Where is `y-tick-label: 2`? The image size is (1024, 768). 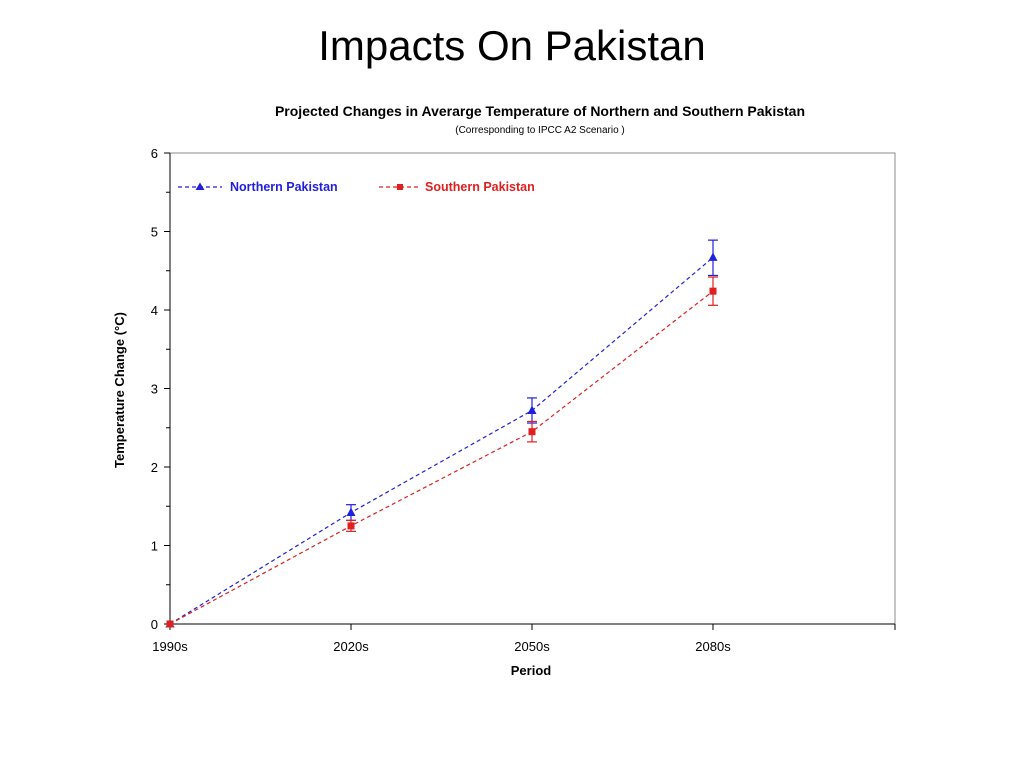
y-tick-label: 2 is located at coordinates (154, 467).